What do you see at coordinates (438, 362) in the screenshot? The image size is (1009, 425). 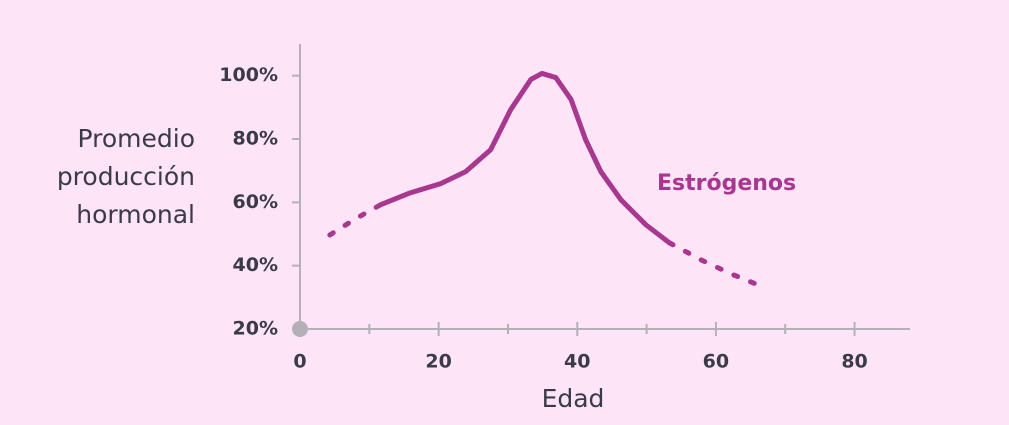 I see `x-tick-label: 20` at bounding box center [438, 362].